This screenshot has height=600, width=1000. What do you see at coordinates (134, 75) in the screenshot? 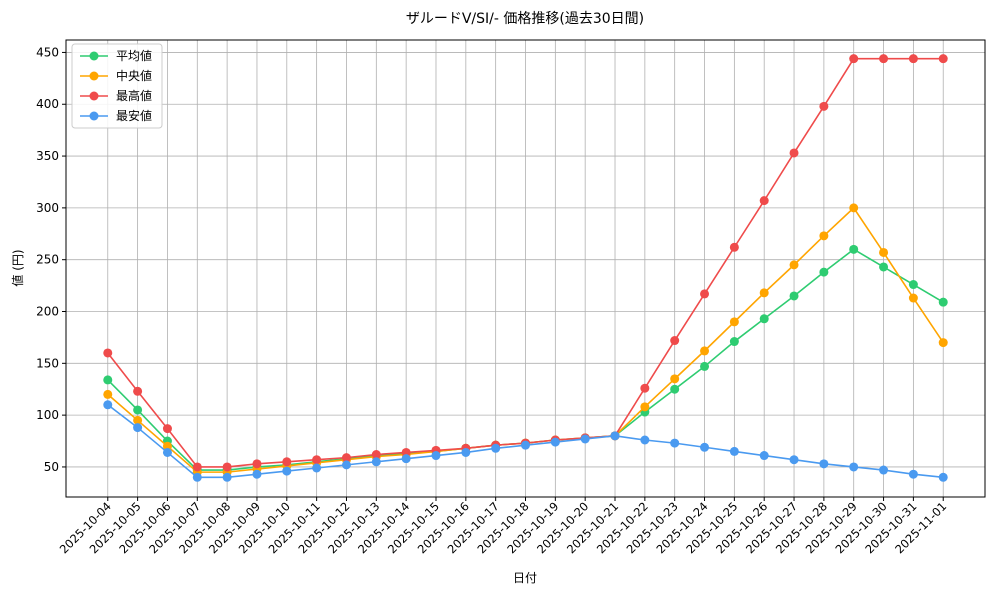
I see `legend-label: 中央値` at bounding box center [134, 75].